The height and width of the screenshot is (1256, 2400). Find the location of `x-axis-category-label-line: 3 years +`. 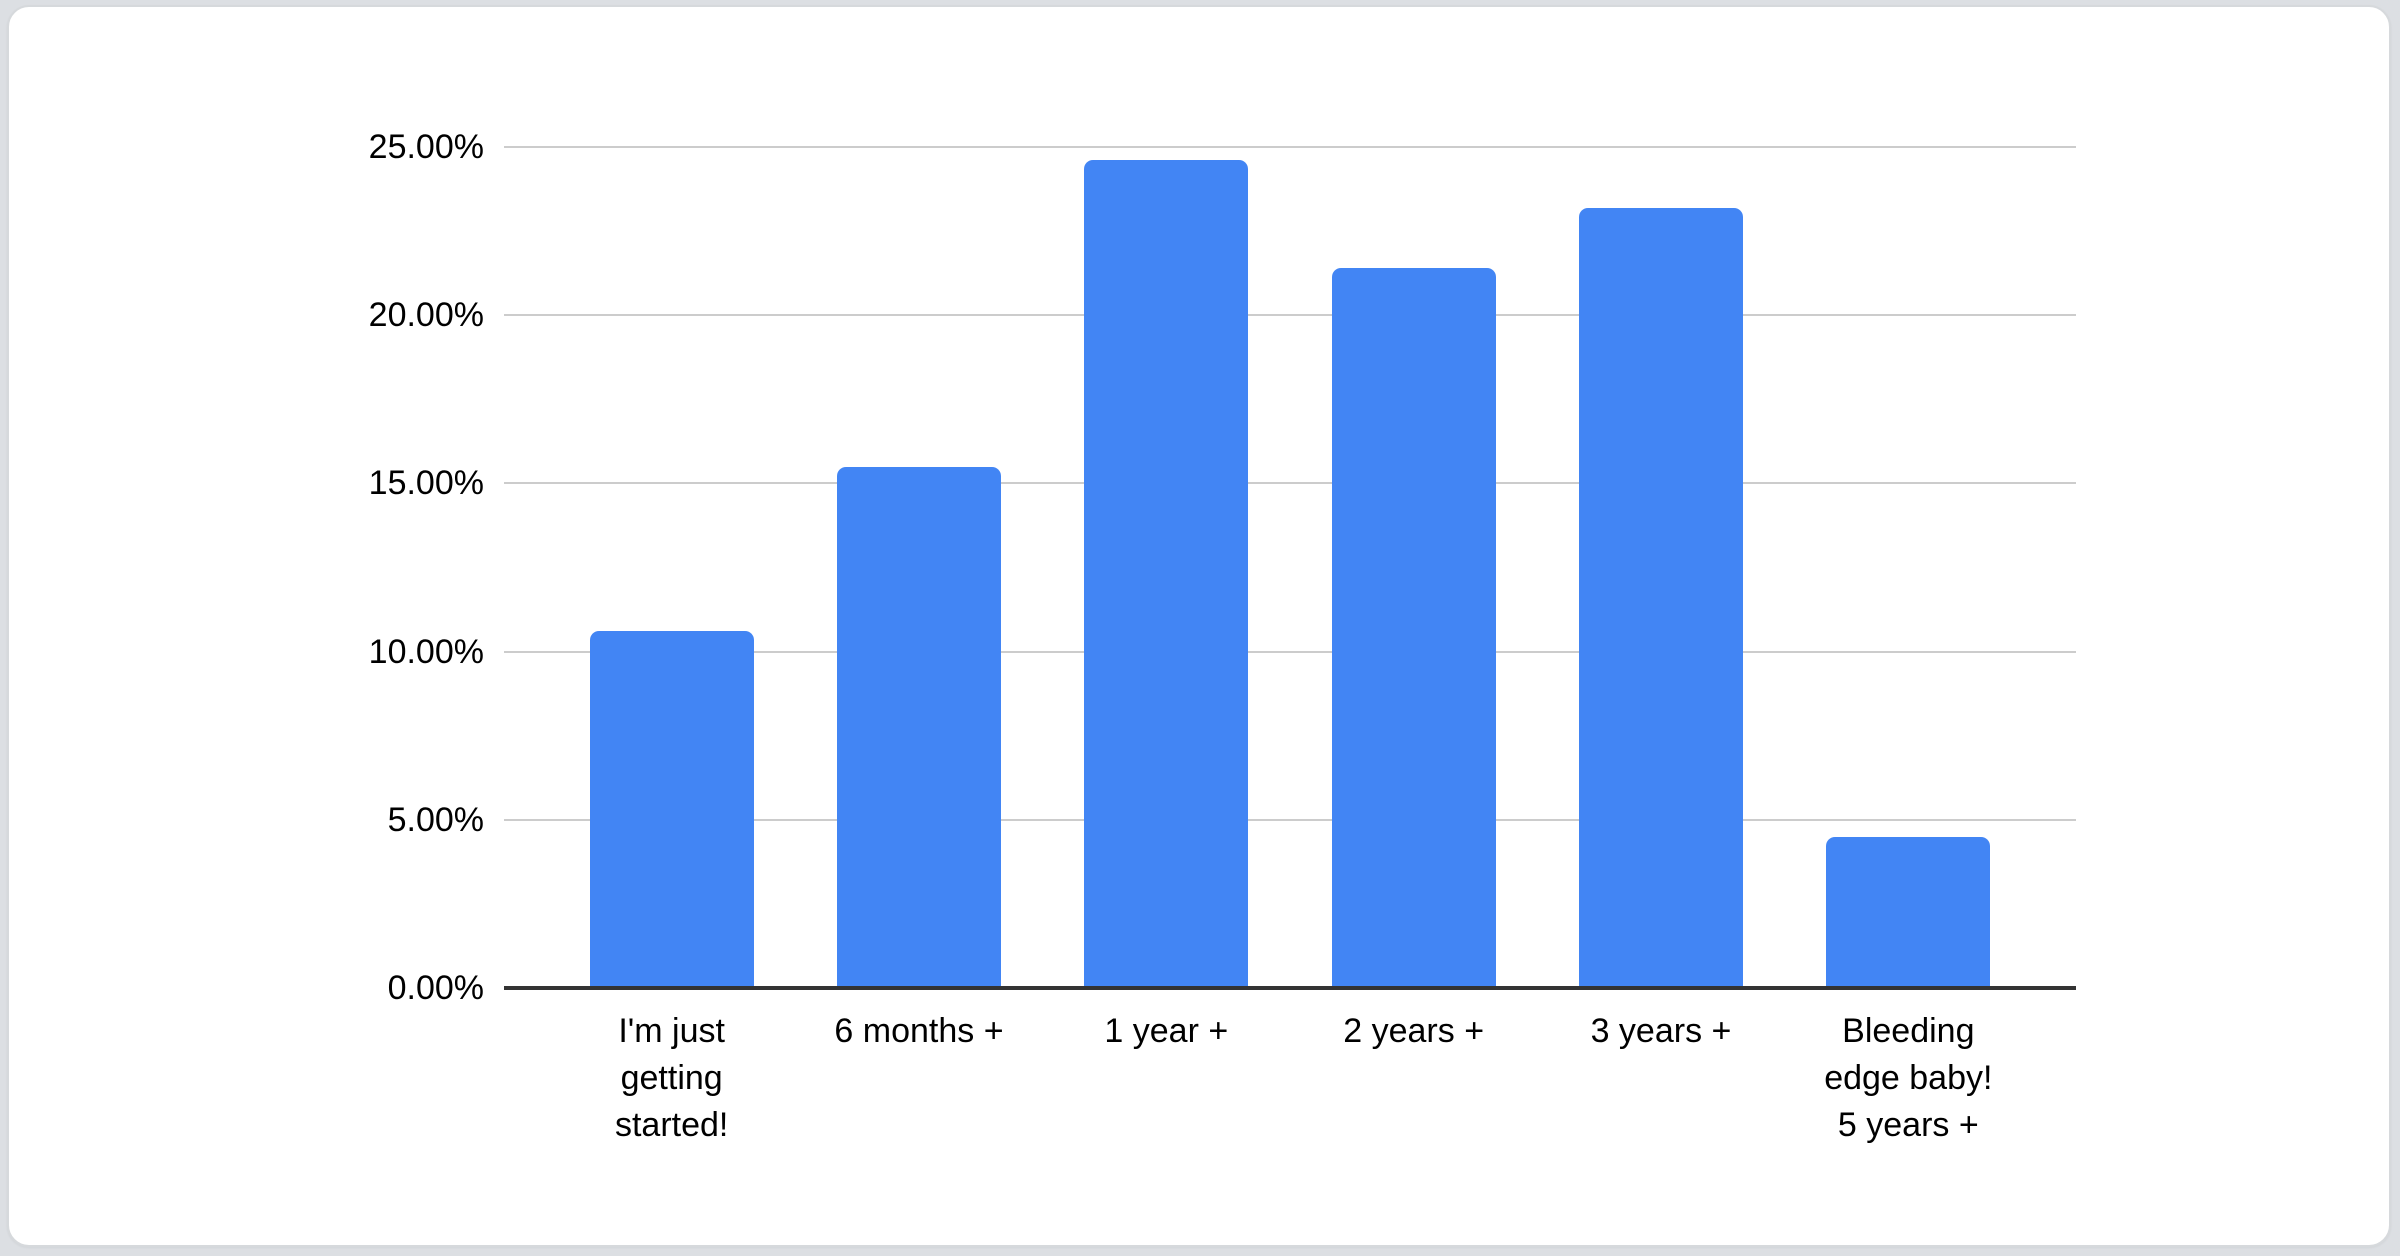

x-axis-category-label-line: 3 years + is located at coordinates (1661, 1031).